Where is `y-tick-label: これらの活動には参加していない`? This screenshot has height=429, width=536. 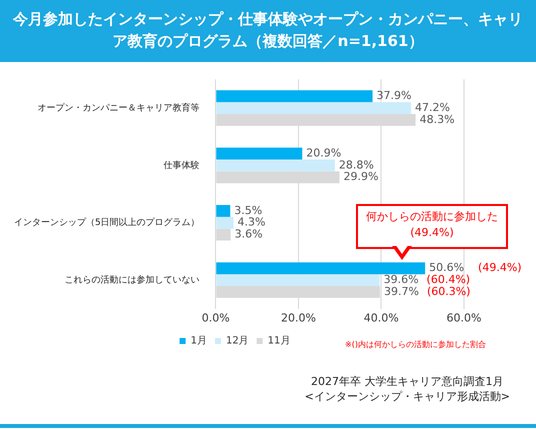
y-tick-label: これらの活動には参加していない is located at coordinates (132, 280).